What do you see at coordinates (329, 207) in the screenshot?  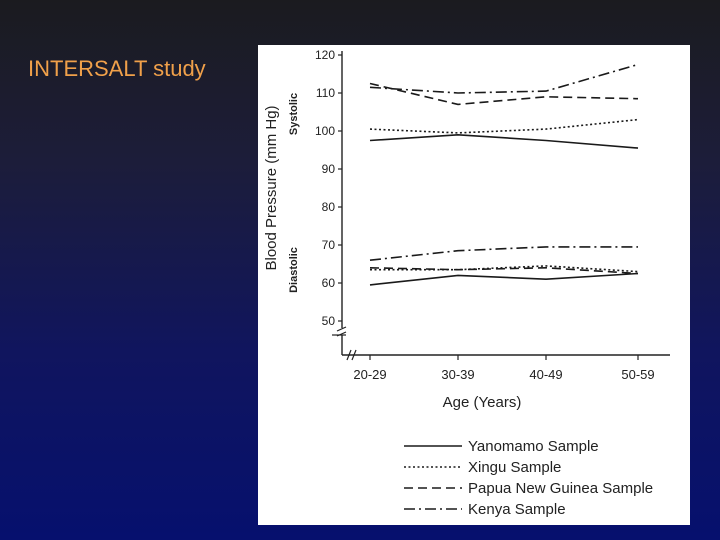 I see `y-tick-label: 80` at bounding box center [329, 207].